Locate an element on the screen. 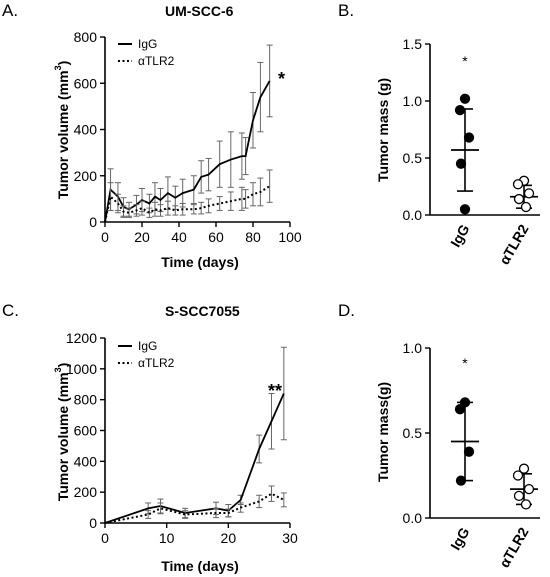 This screenshot has width=550, height=577. y-tick-label: 1.5 is located at coordinates (413, 44).